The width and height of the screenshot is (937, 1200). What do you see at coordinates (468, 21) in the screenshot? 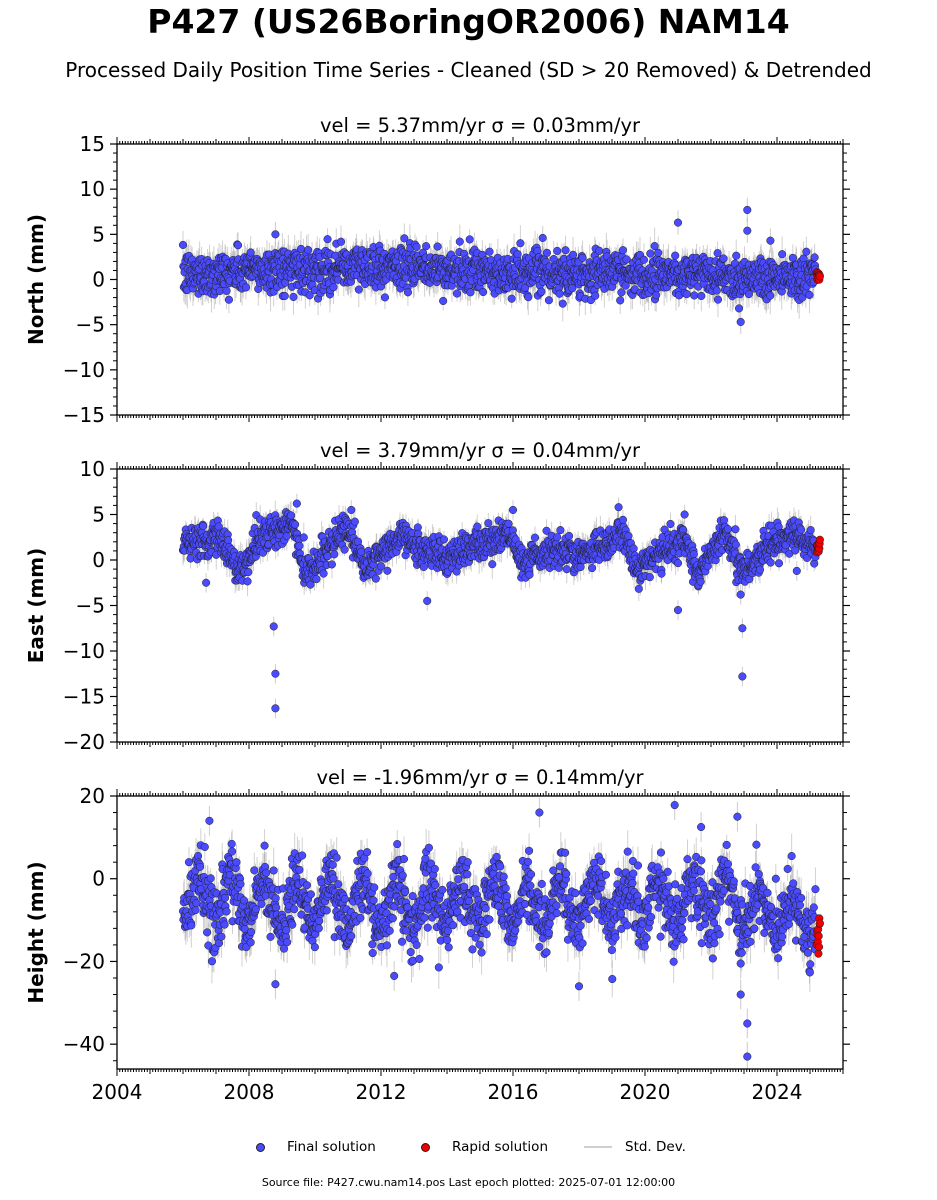
I see `chart-title: P427 (US26BoringOR2006) NAM14` at bounding box center [468, 21].